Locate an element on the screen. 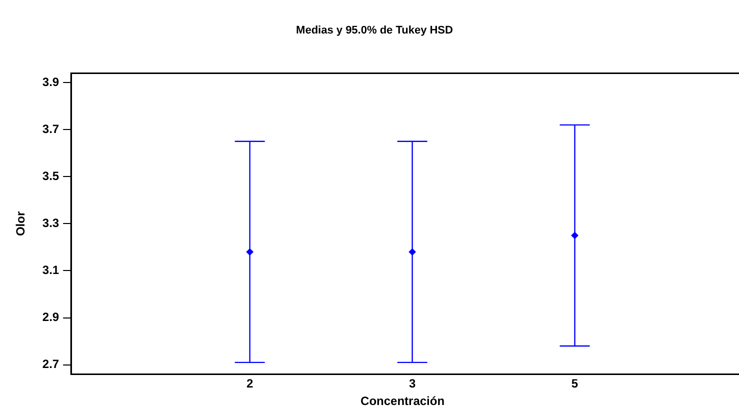 This screenshot has width=739, height=417. y-tick-label: 2.9 is located at coordinates (51, 317).